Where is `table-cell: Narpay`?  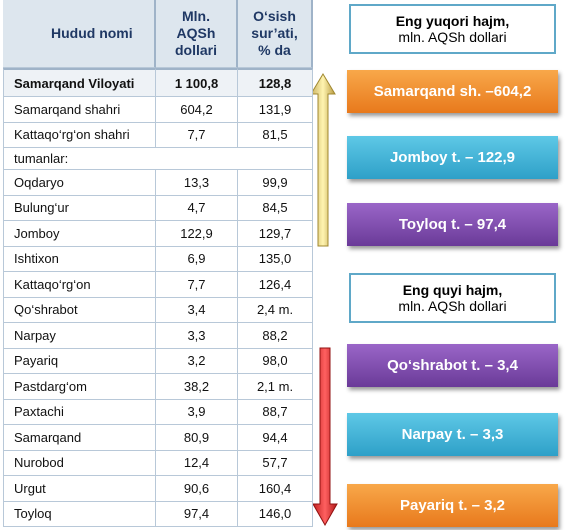 table-cell: Narpay is located at coordinates (79, 336).